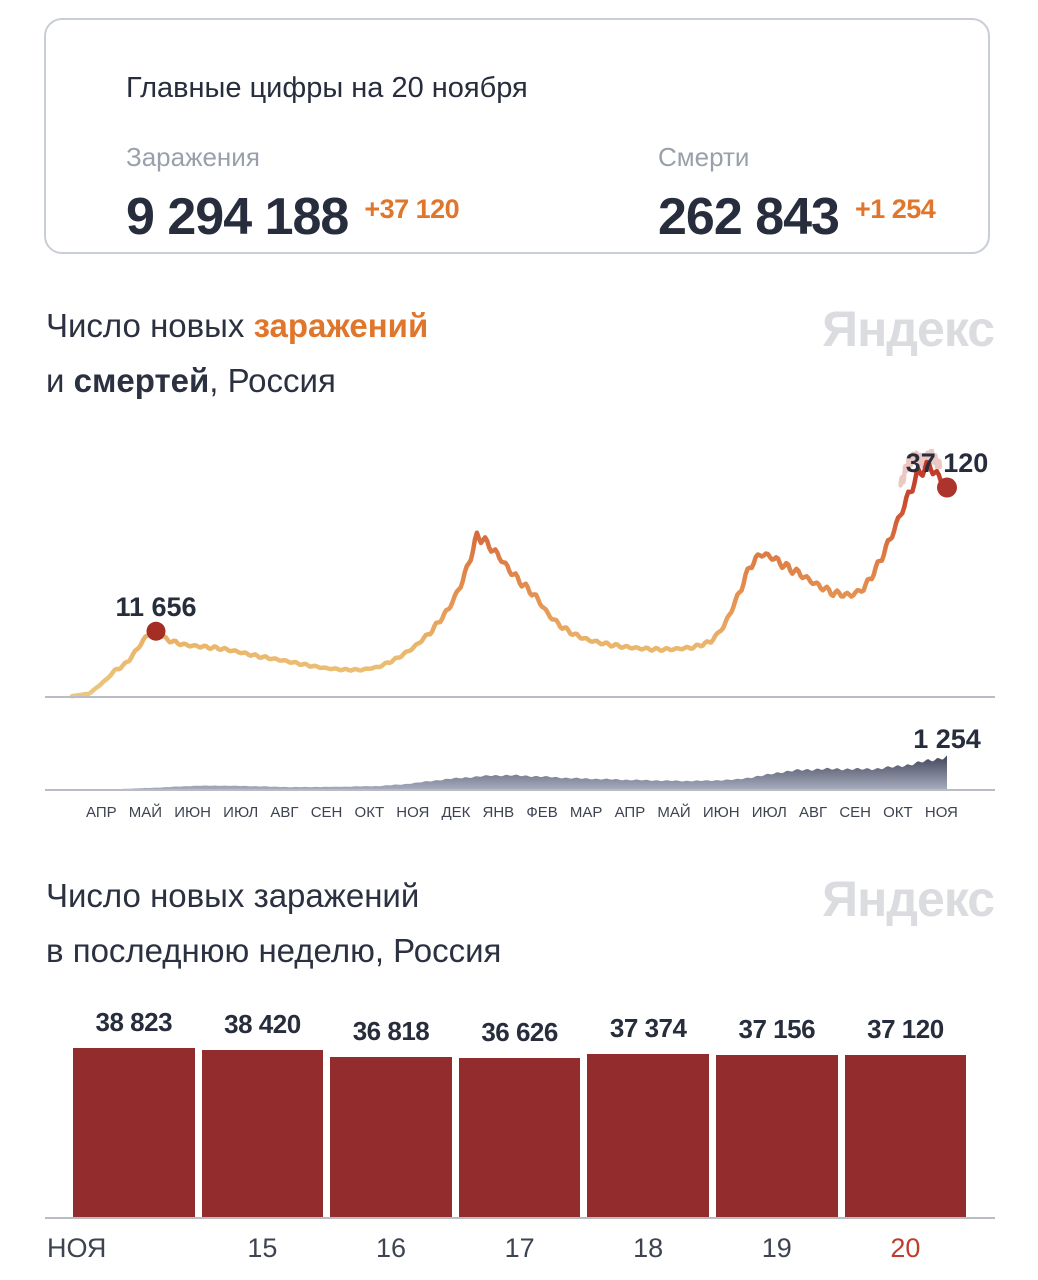 The width and height of the screenshot is (1038, 1280). I want to click on deaths-delta: +1 254, so click(895, 209).